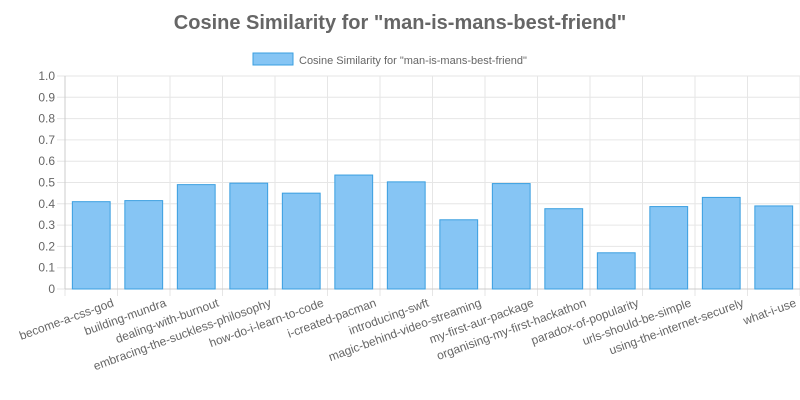 This screenshot has height=400, width=800. Describe the element at coordinates (46, 97) in the screenshot. I see `y-tick-label: 0.9` at that location.